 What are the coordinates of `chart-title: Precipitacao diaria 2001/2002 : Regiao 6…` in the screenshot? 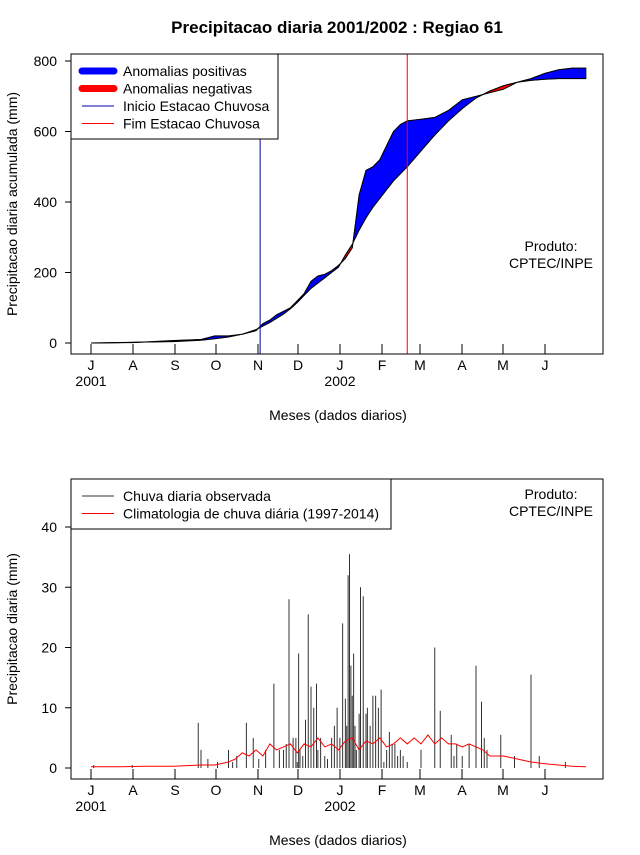 It's located at (337, 27).